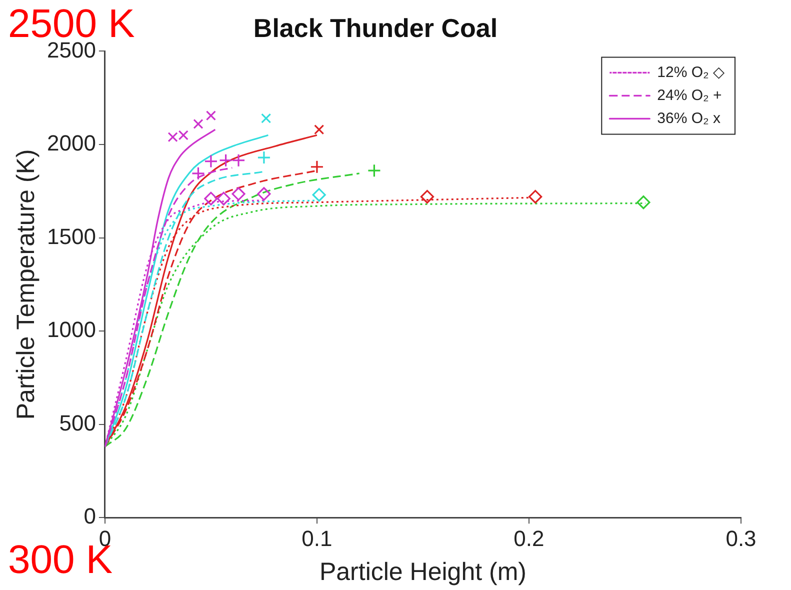 The height and width of the screenshot is (590, 791). Describe the element at coordinates (375, 27) in the screenshot. I see `chart-title: Black Thunder Coal` at that location.